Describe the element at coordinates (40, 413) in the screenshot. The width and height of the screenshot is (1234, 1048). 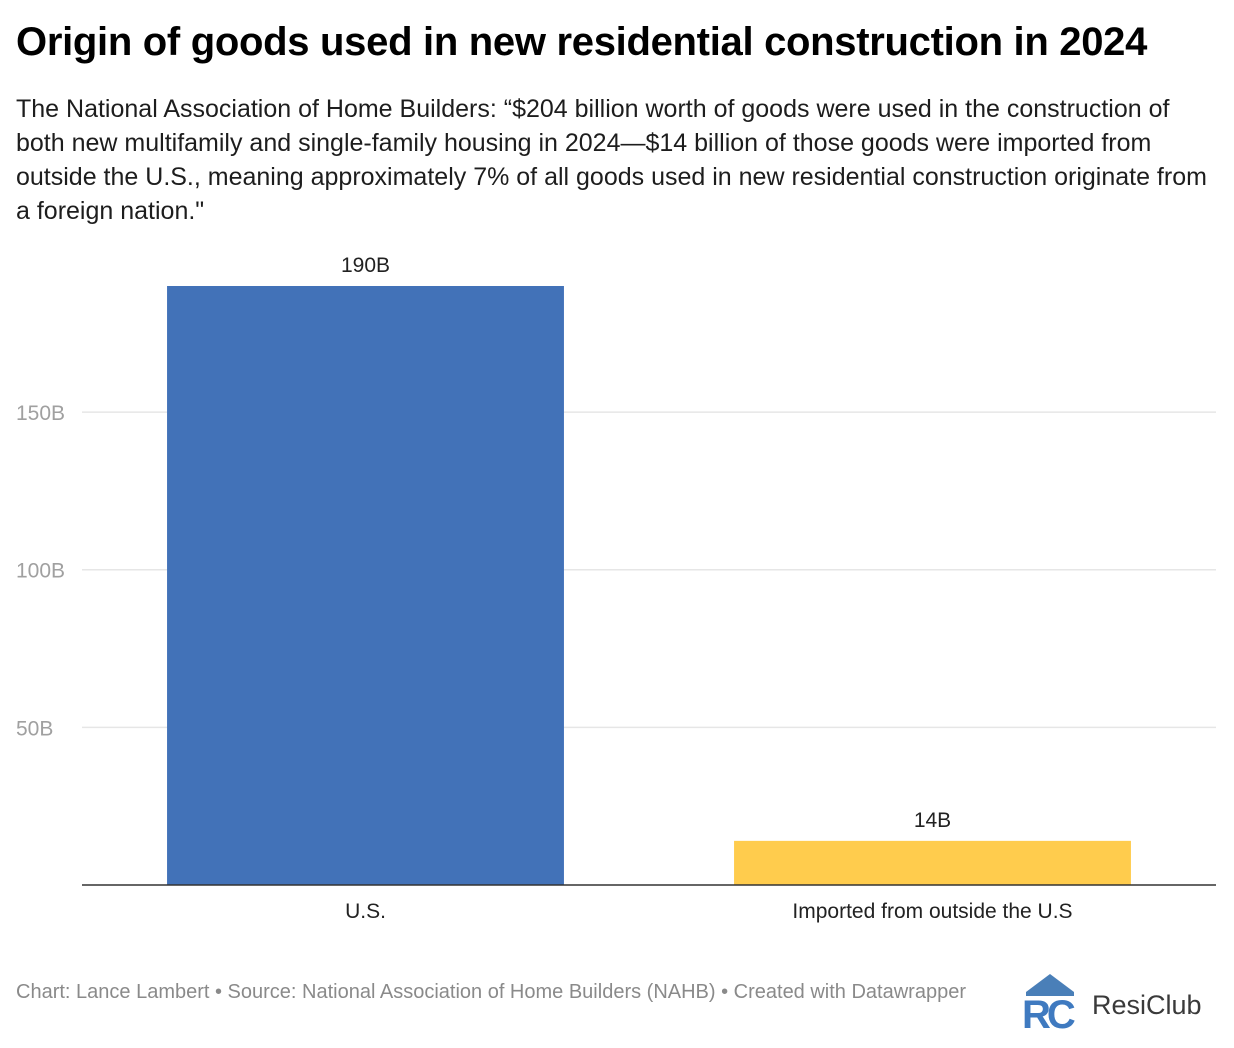
I see `y-tick-label: 150B` at that location.